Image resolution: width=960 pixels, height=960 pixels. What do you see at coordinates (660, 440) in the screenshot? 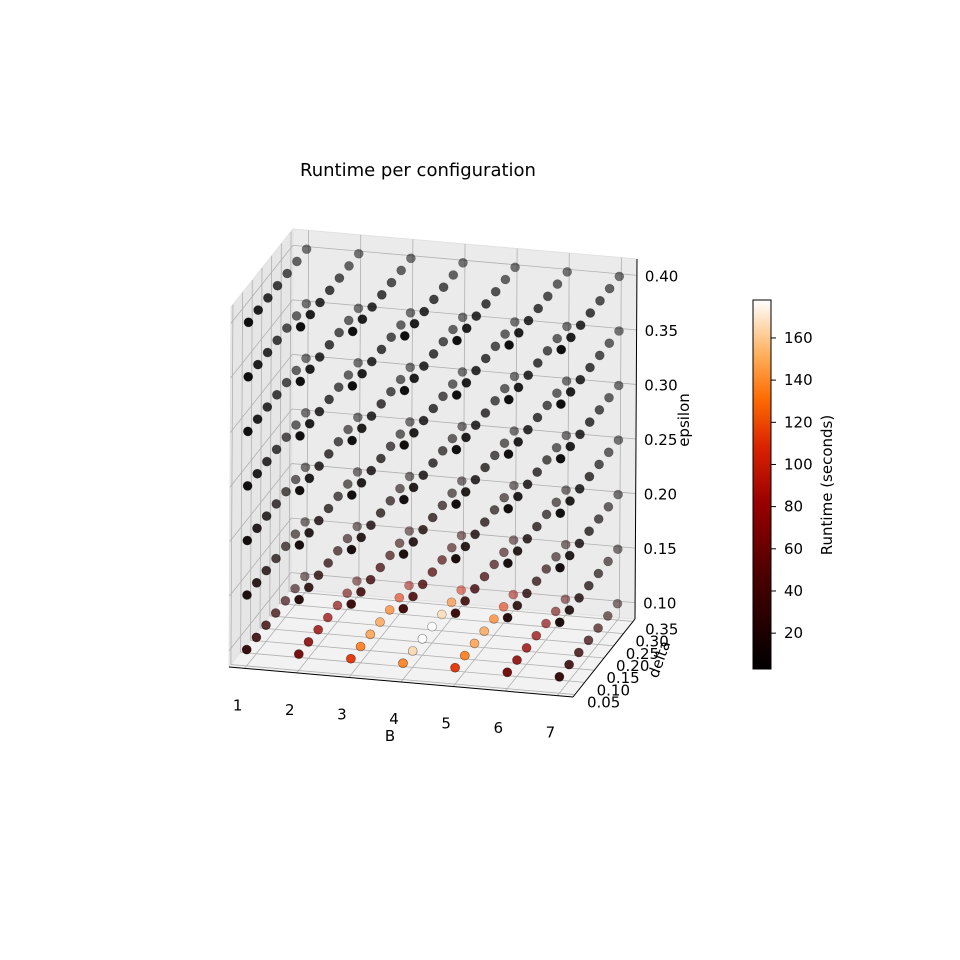
I see `z-tick-label: 0.25` at bounding box center [660, 440].